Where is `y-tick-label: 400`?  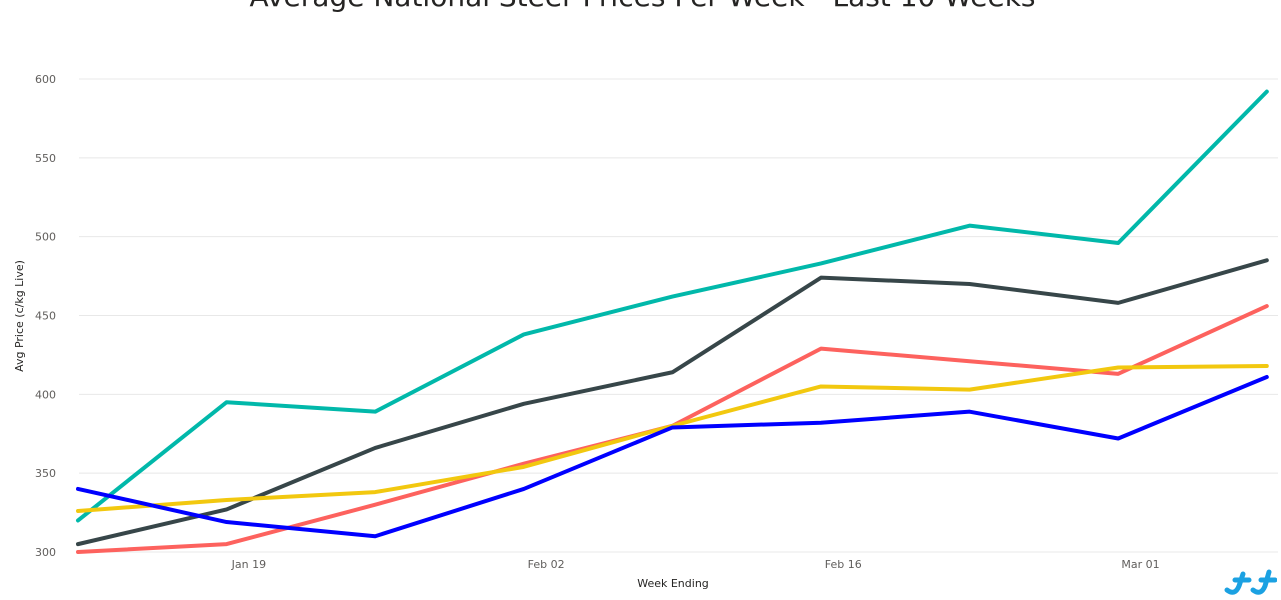
y-tick-label: 400 is located at coordinates (45, 394).